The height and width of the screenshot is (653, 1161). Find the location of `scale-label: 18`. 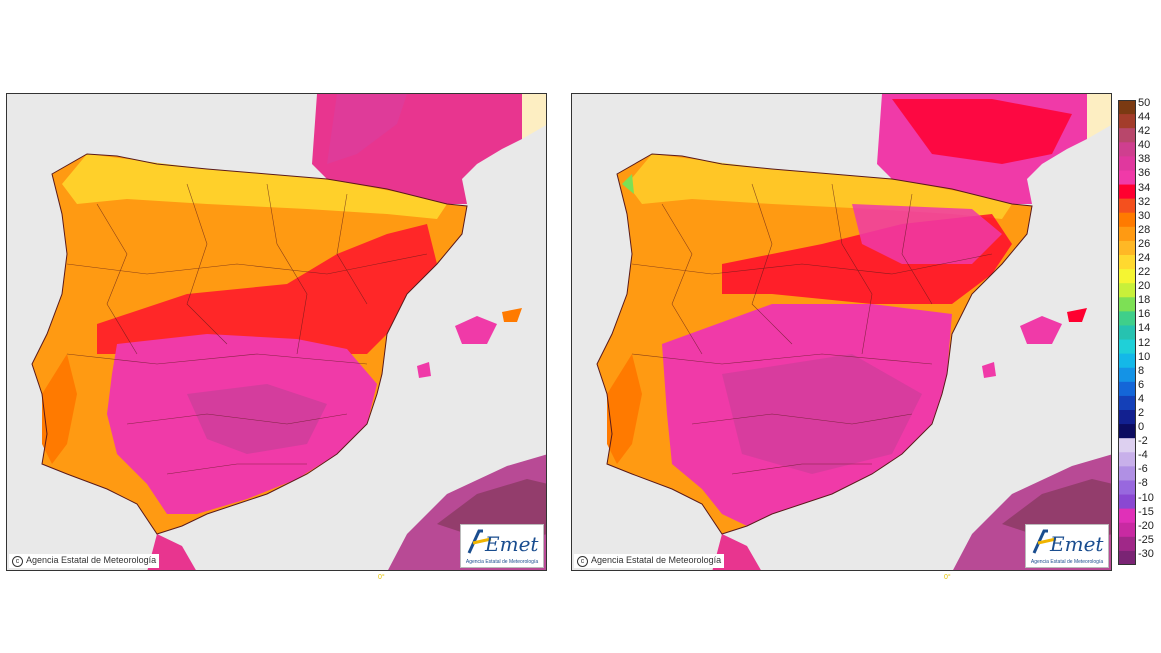

scale-label: 18 is located at coordinates (1144, 300).